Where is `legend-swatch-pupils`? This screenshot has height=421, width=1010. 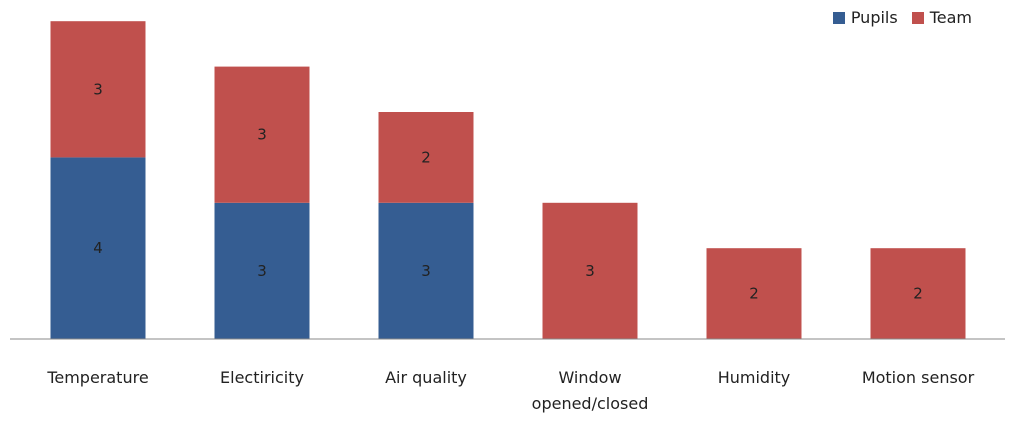
legend-swatch-pupils is located at coordinates (838, 17).